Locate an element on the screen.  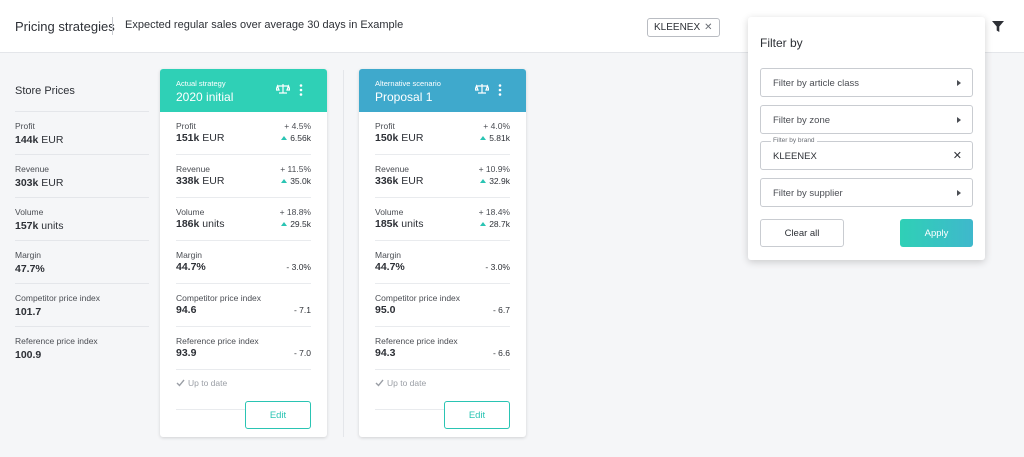
row-delta-value: 5.81k is located at coordinates (499, 138).